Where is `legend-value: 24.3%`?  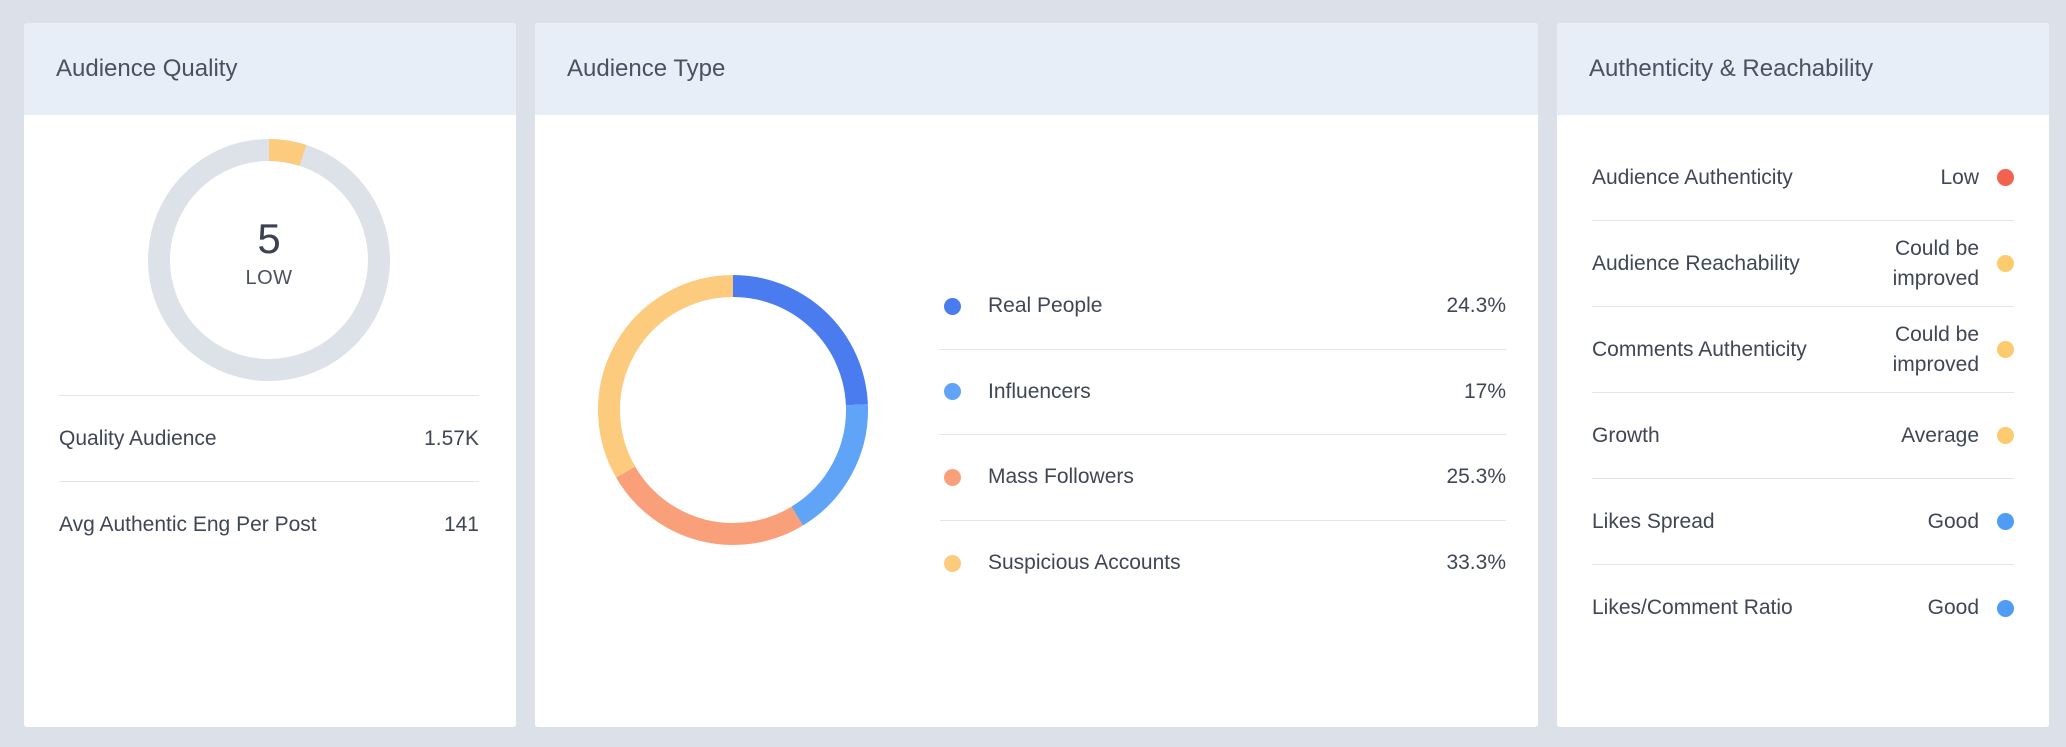
legend-value: 24.3% is located at coordinates (1476, 306).